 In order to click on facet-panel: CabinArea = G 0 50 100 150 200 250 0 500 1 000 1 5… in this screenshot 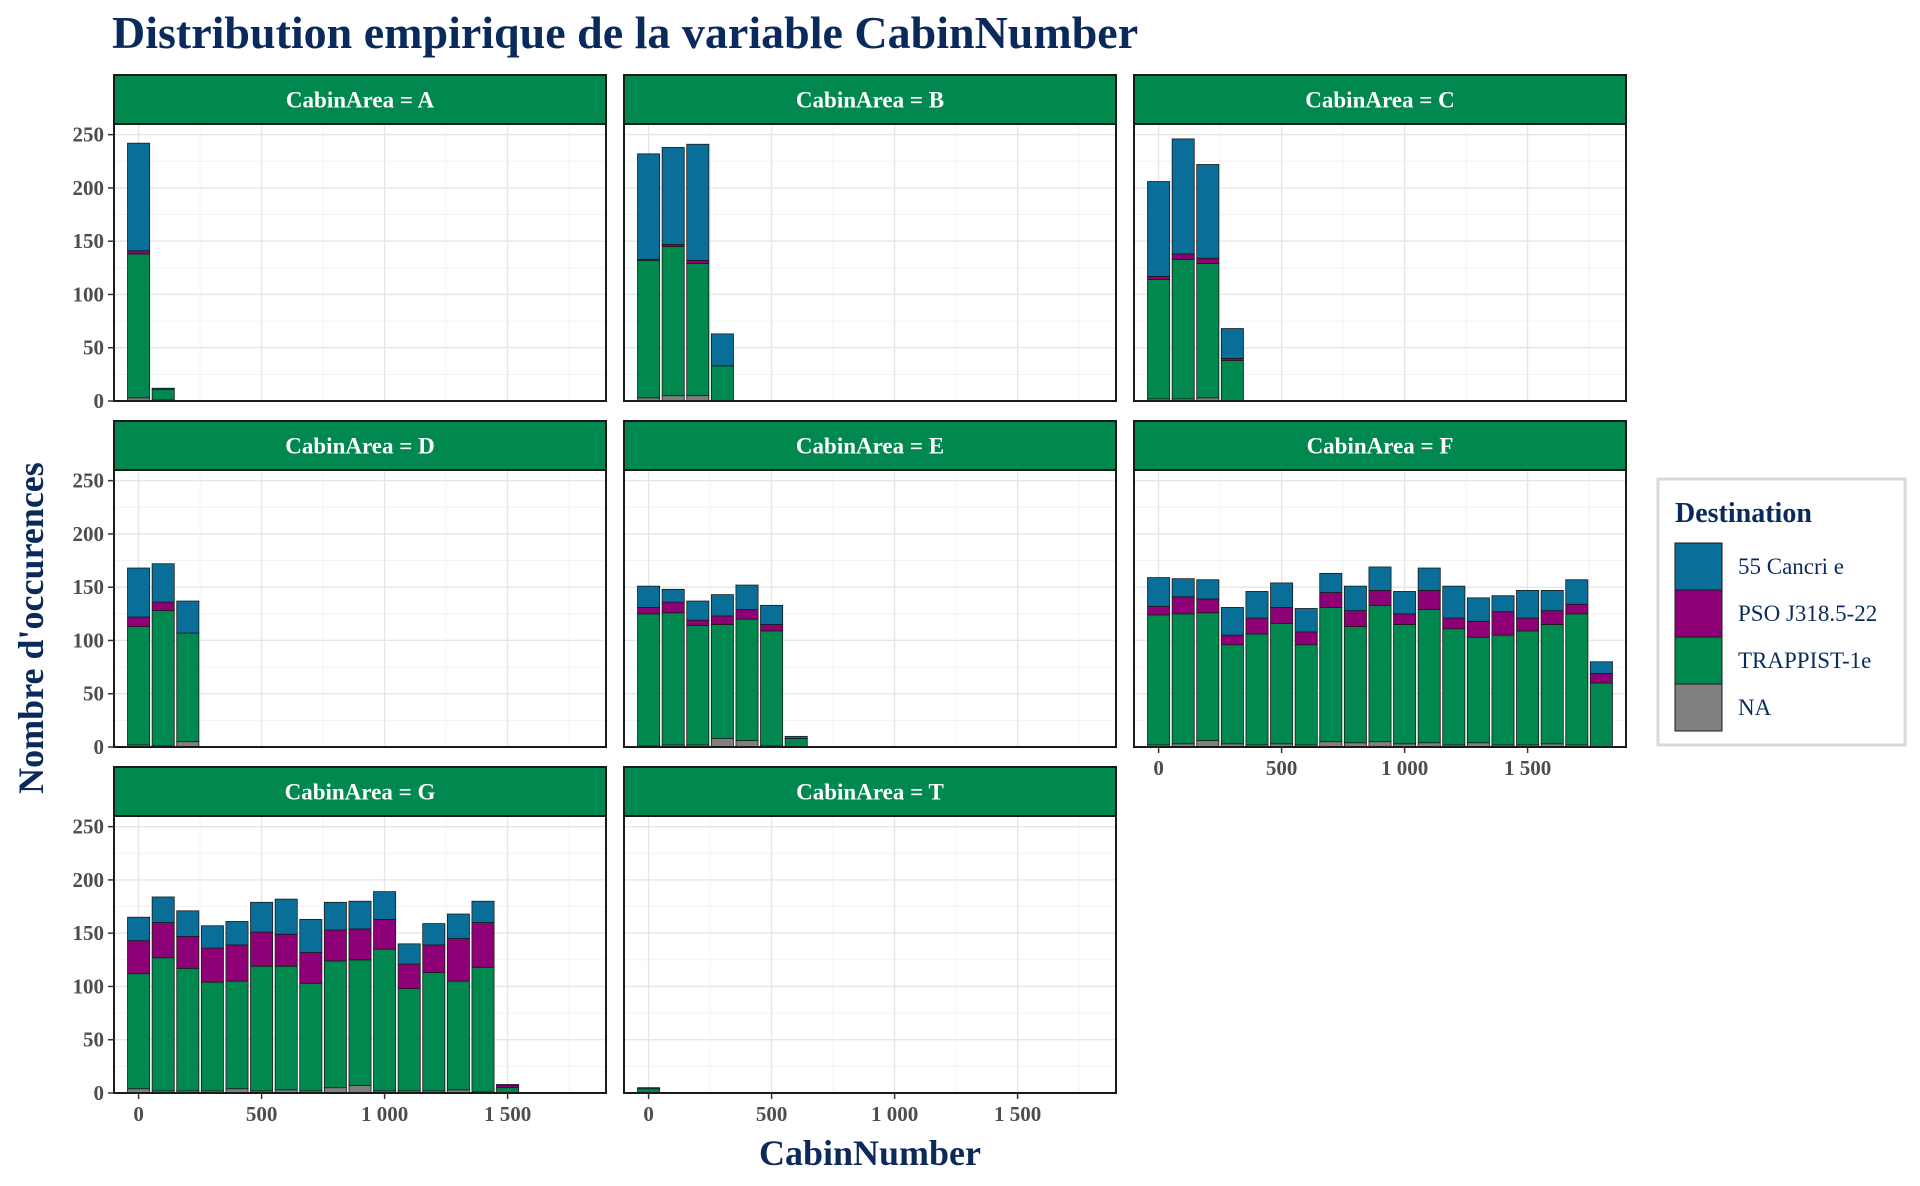, I will do `click(340, 946)`.